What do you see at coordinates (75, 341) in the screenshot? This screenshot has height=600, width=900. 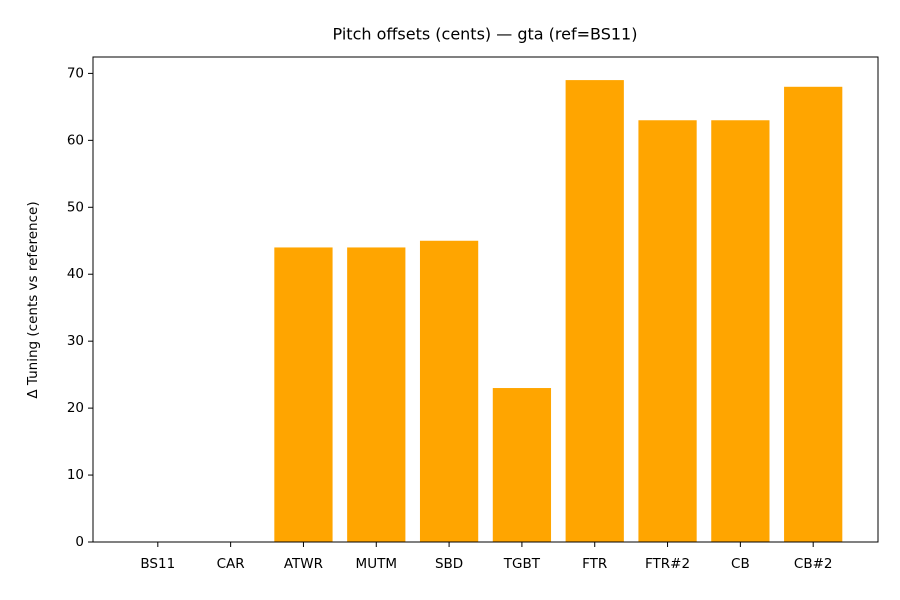 I see `y-tick-label: 30` at bounding box center [75, 341].